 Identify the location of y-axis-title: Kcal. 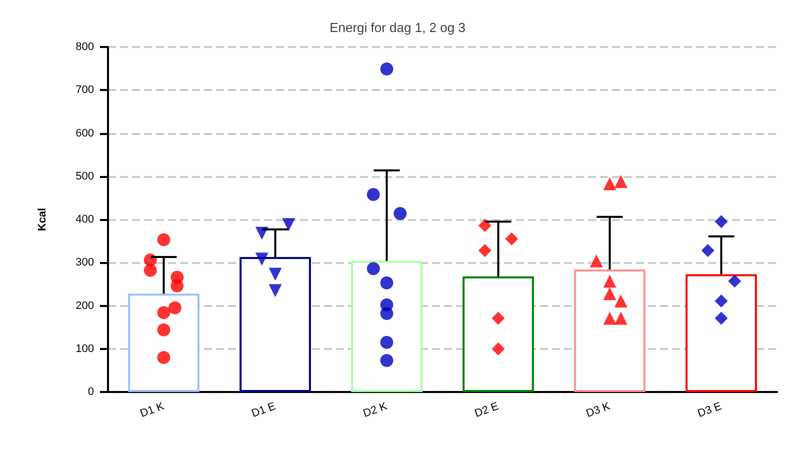
(42, 220).